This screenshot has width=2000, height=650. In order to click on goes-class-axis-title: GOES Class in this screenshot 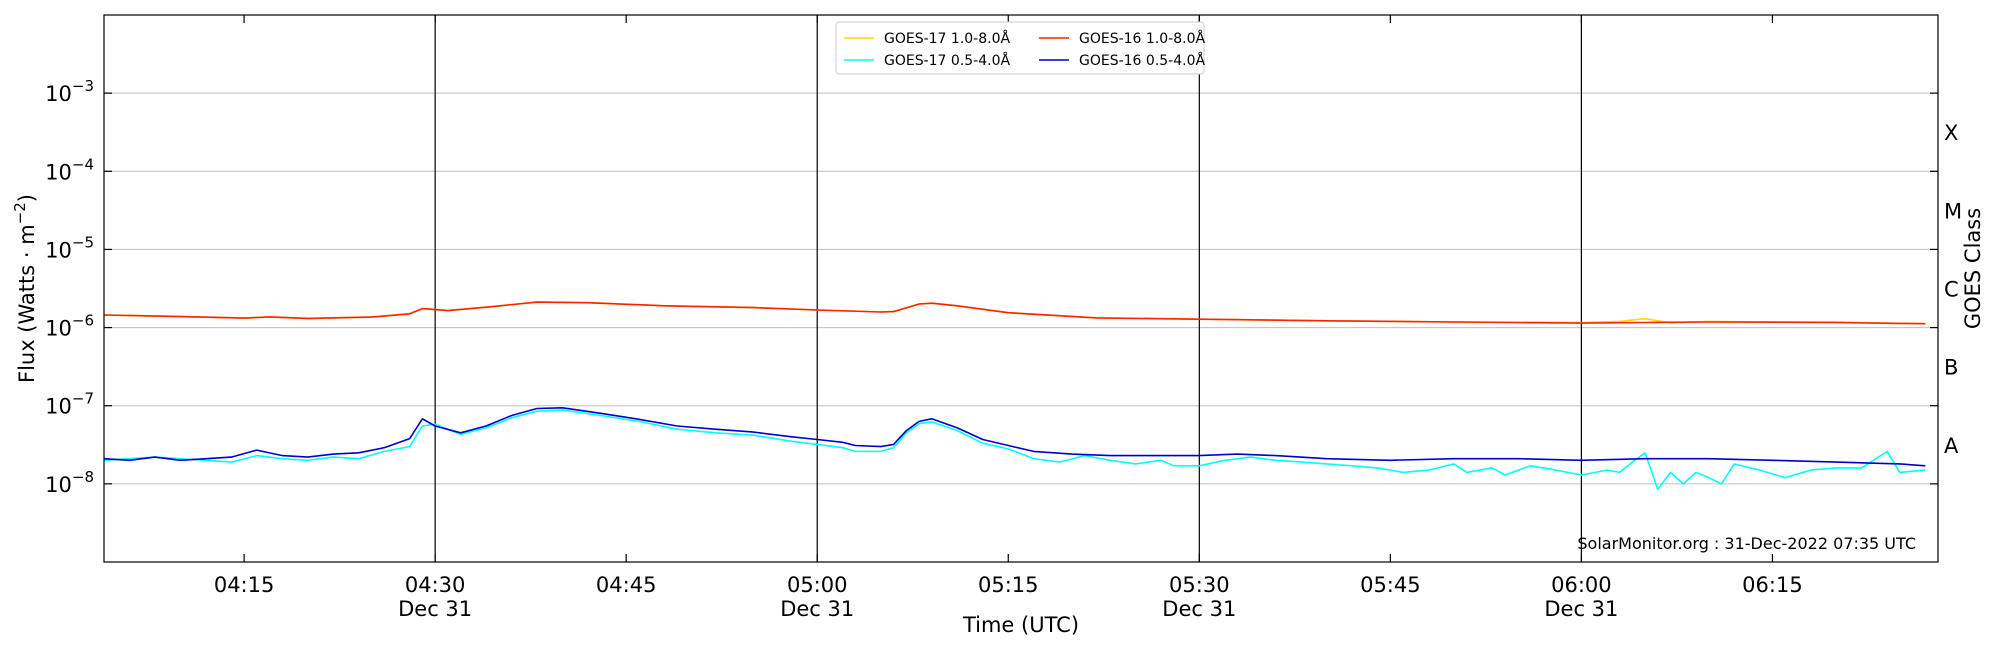, I will do `click(1973, 268)`.